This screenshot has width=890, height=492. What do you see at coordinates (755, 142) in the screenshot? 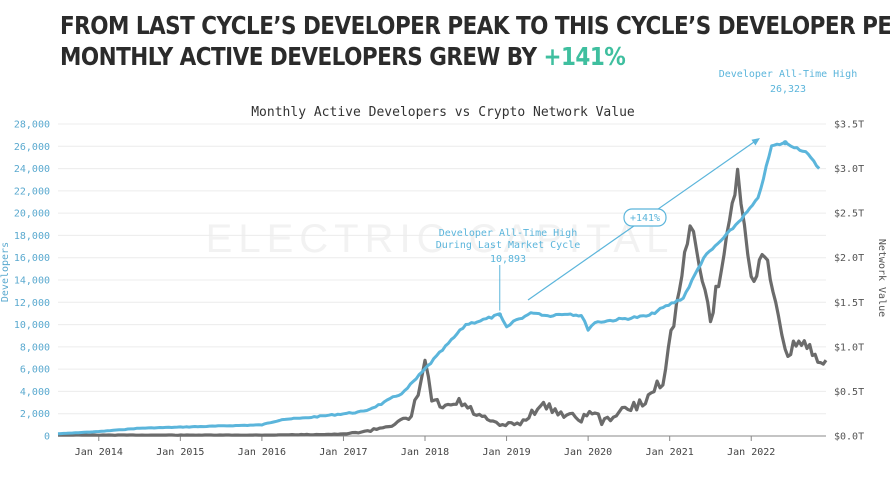
I see `growth-arrowhead` at bounding box center [755, 142].